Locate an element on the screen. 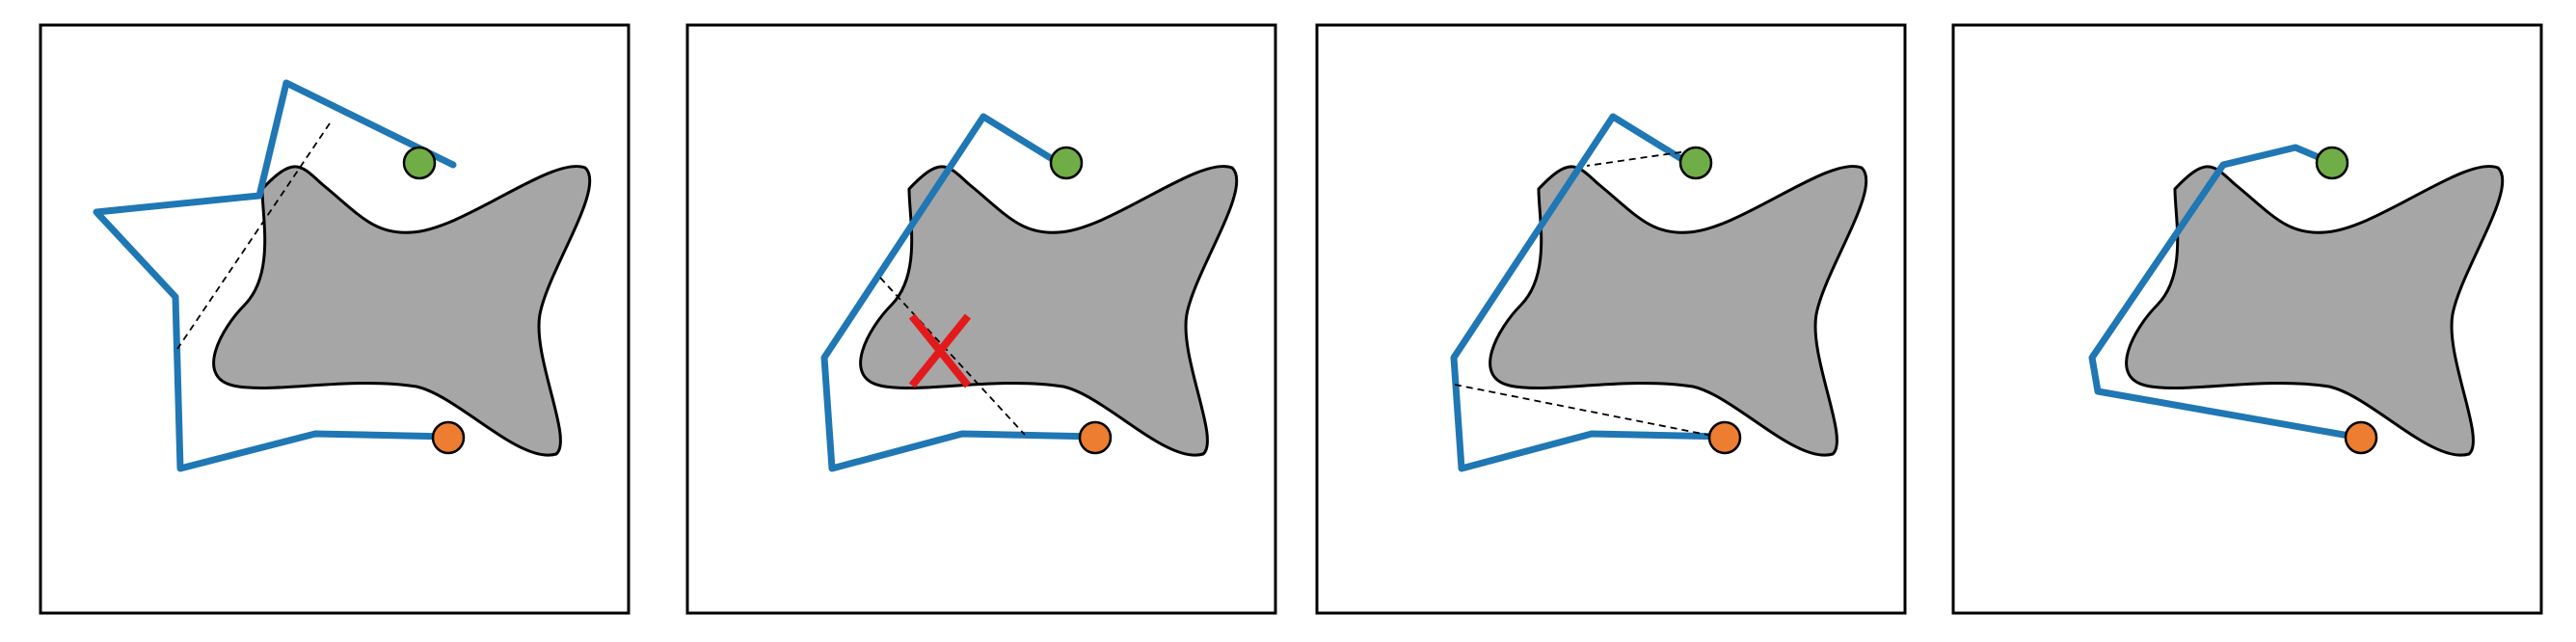 Image resolution: width=2576 pixels, height=642 pixels. initial-path is located at coordinates (275, 275).